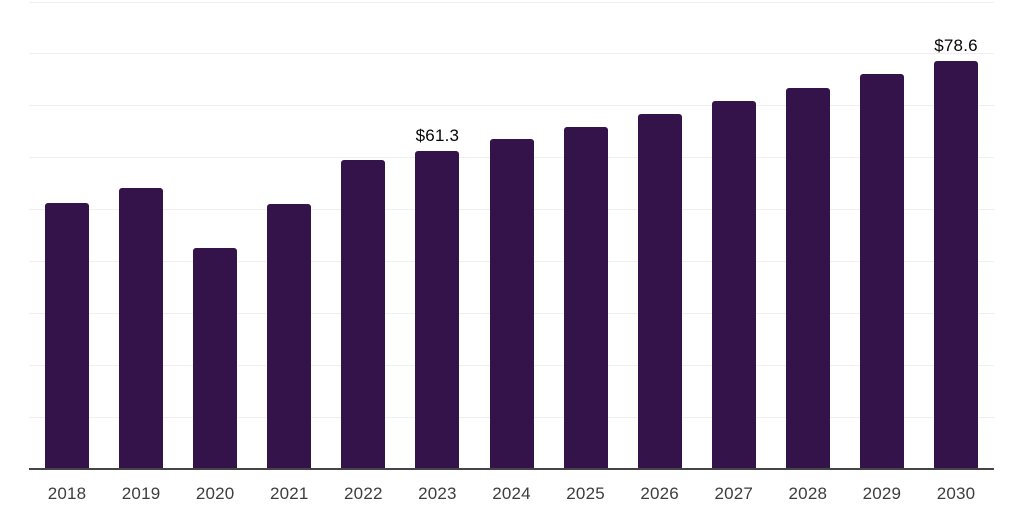 This screenshot has height=512, width=1024. Describe the element at coordinates (659, 493) in the screenshot. I see `x-axis-label-2026: 2026` at that location.